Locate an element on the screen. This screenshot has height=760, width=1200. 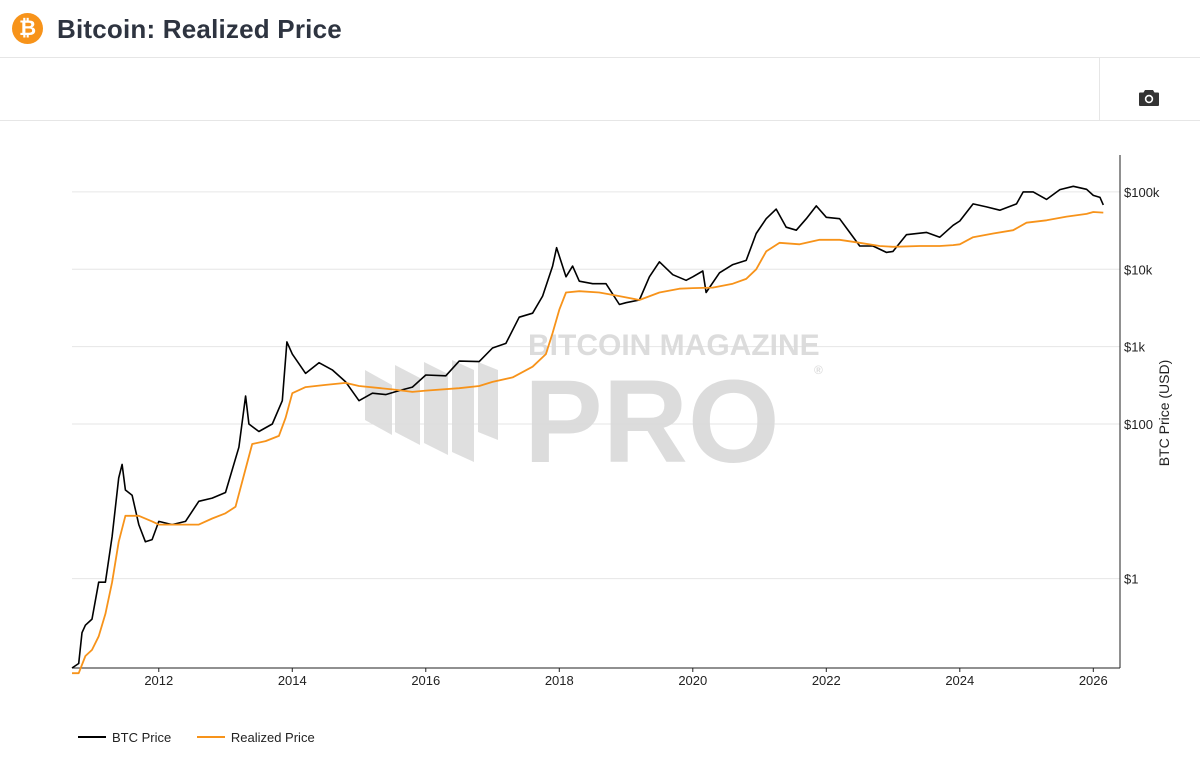
watermark-line2: PRO is located at coordinates (652, 422).